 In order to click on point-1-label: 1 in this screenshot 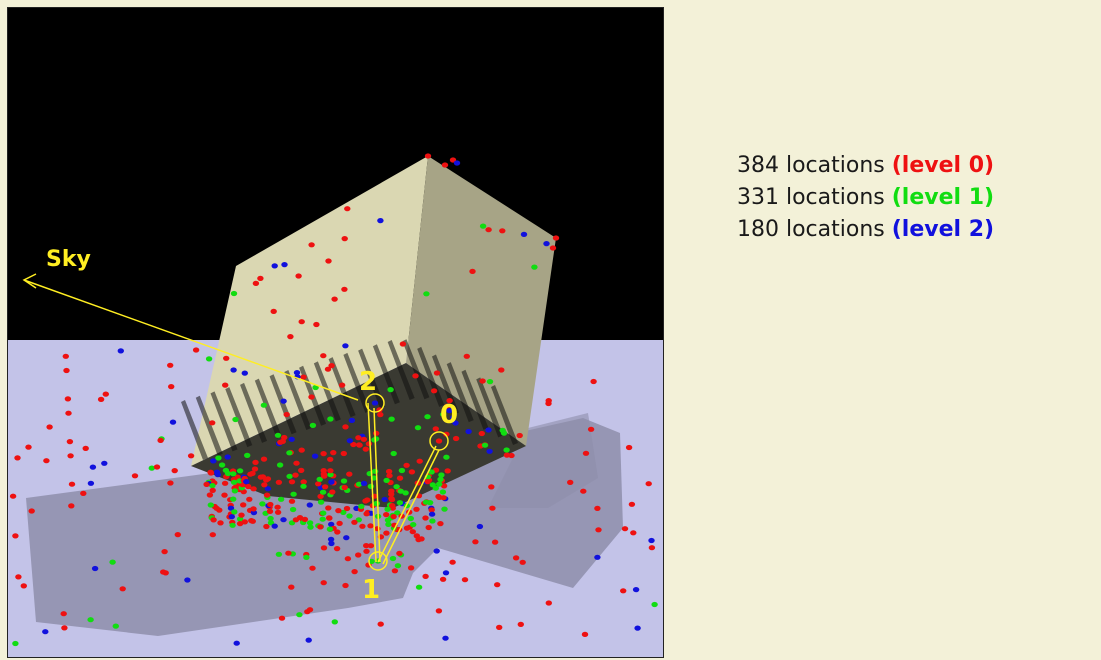, I will do `click(371, 590)`.